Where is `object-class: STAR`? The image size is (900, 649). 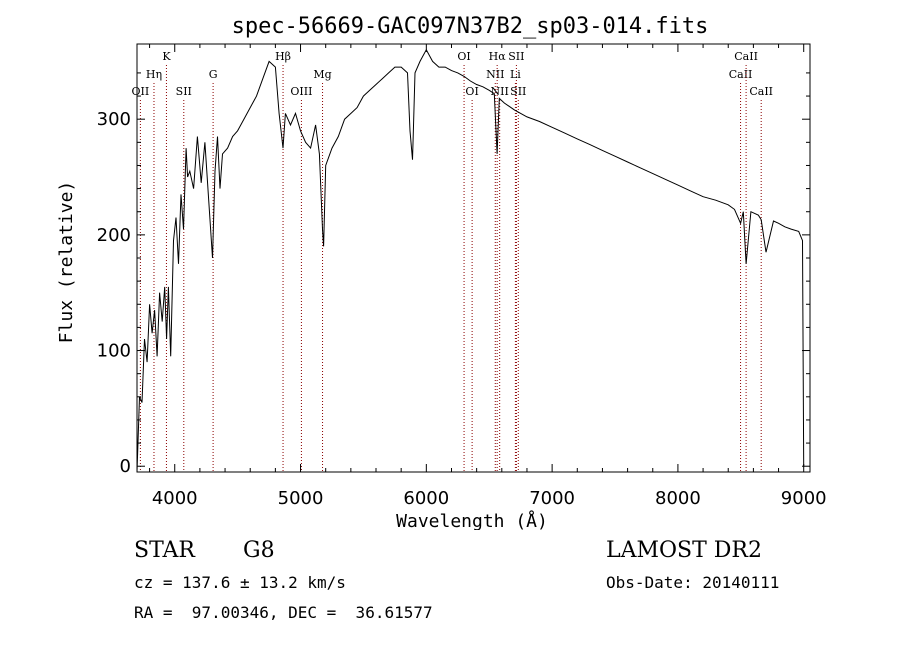
object-class: STAR is located at coordinates (164, 550).